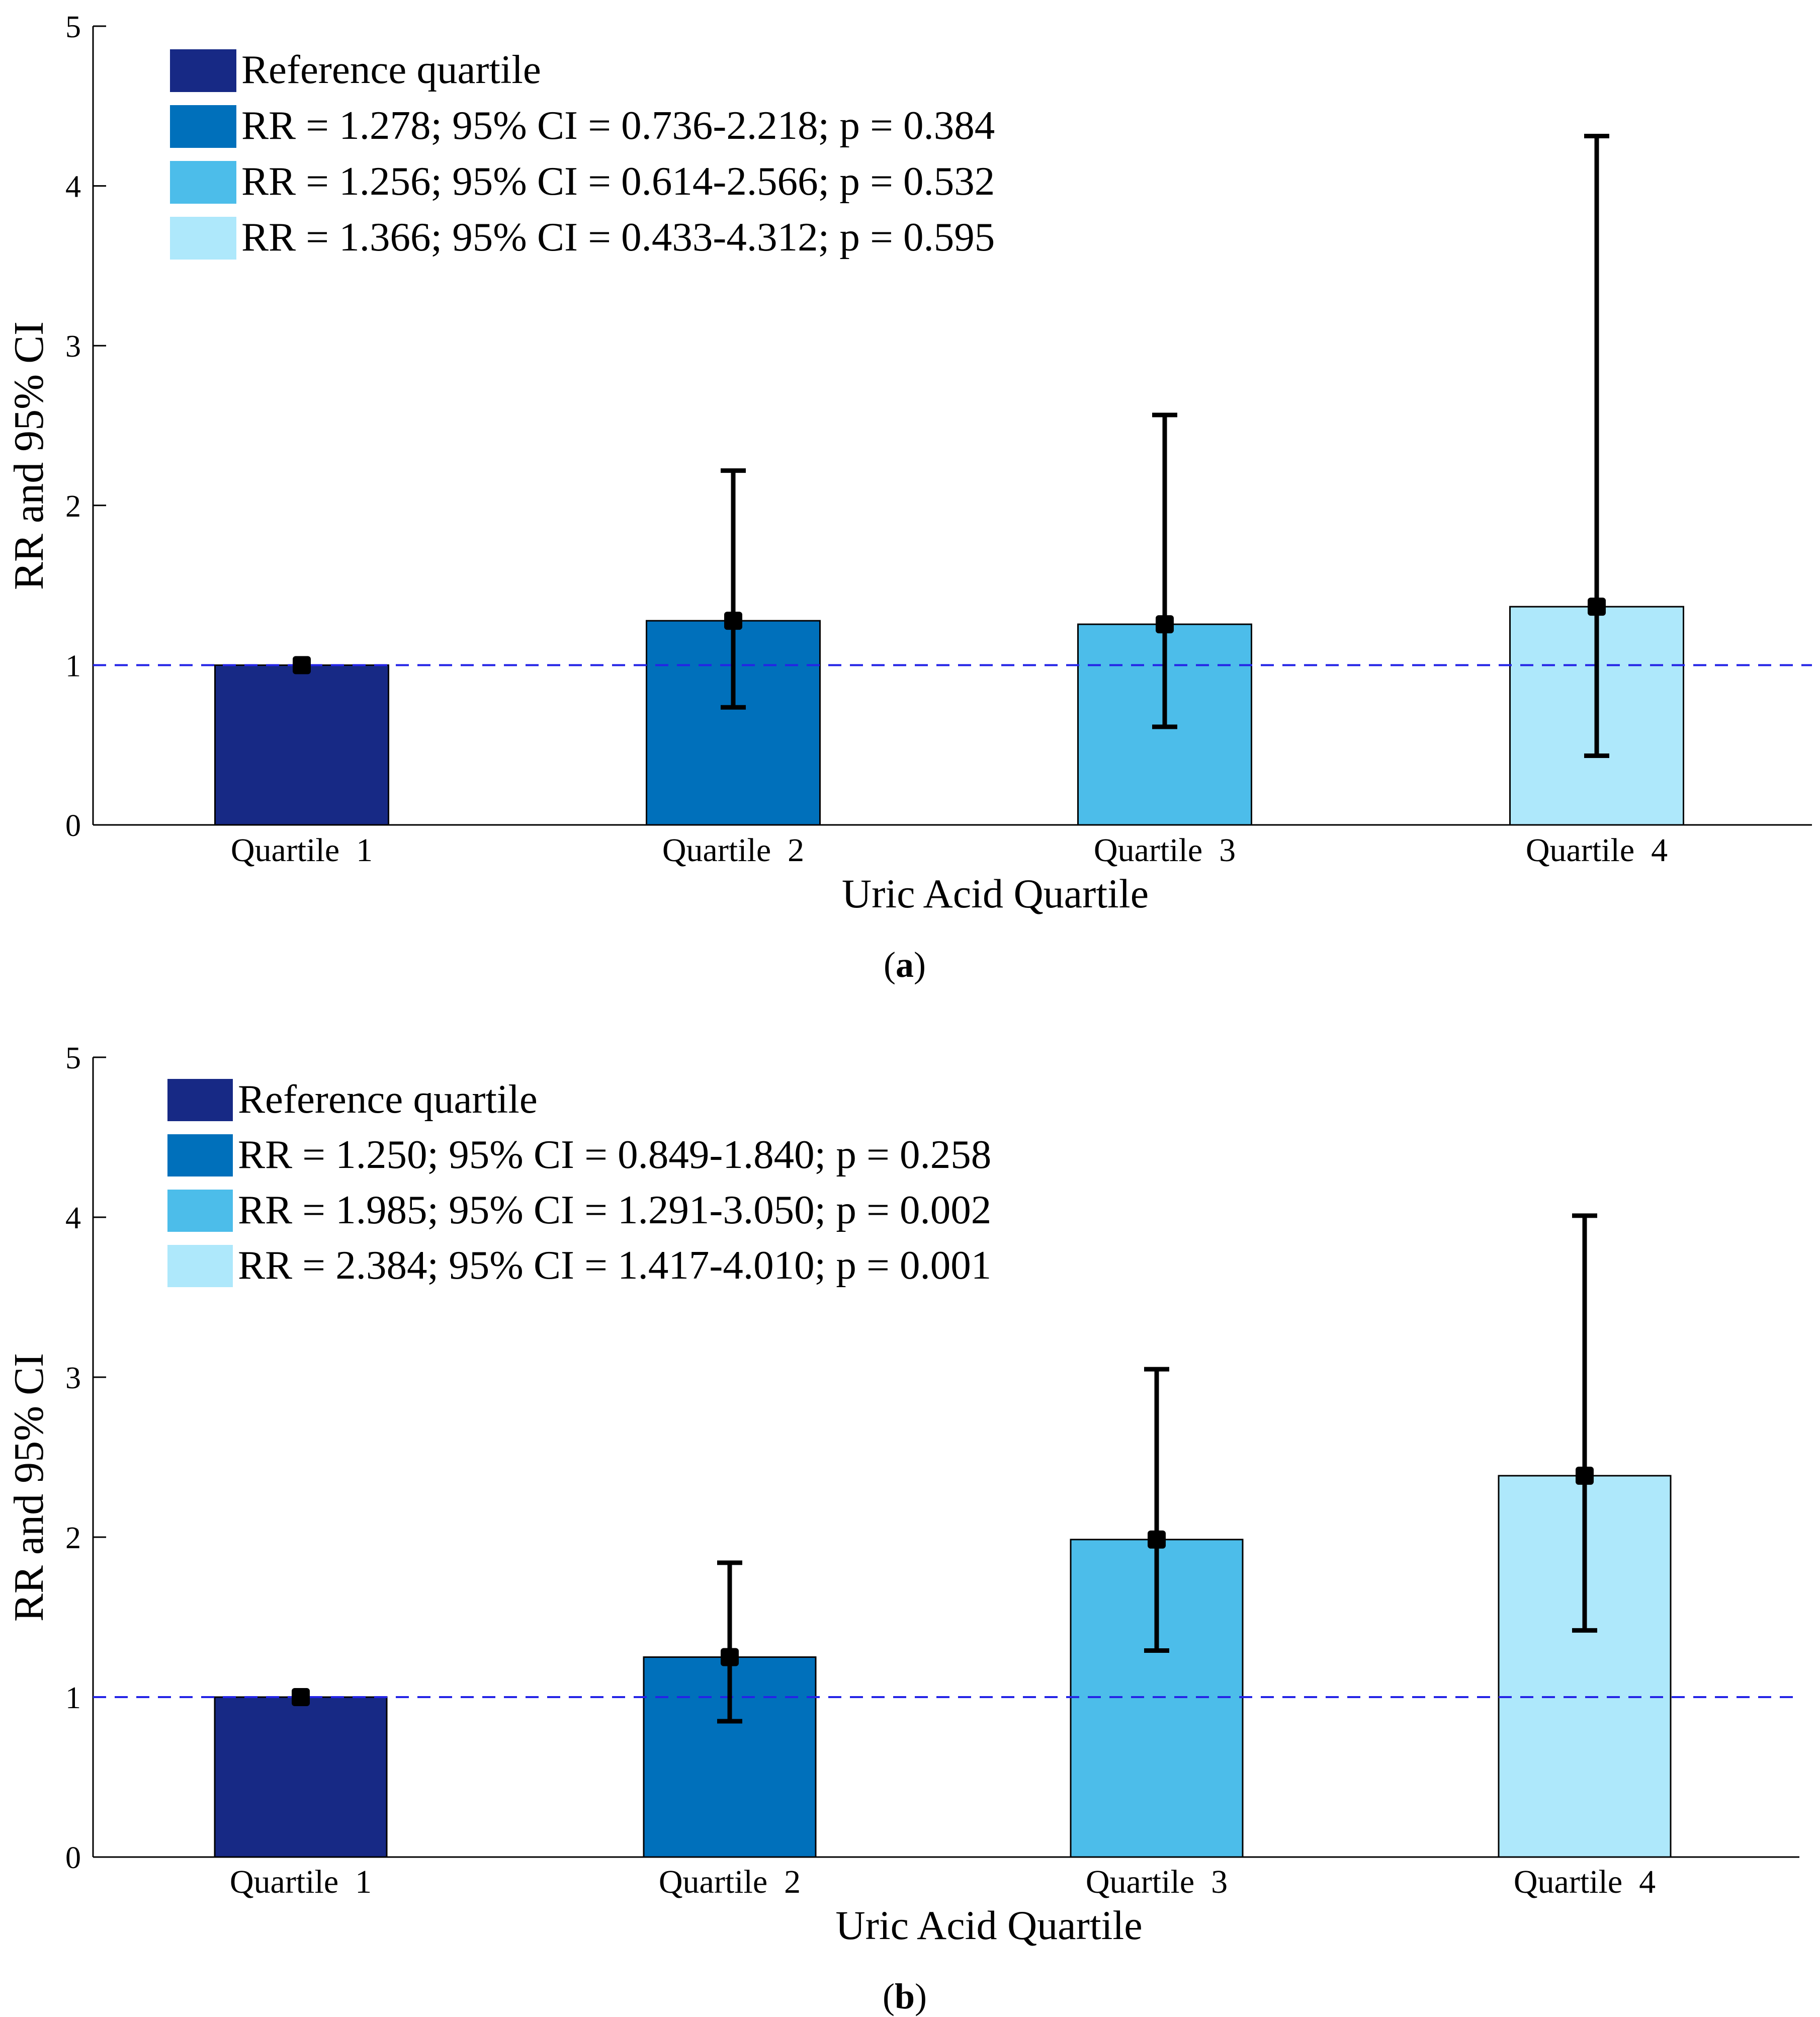  I want to click on panel-label: (a), so click(905, 965).